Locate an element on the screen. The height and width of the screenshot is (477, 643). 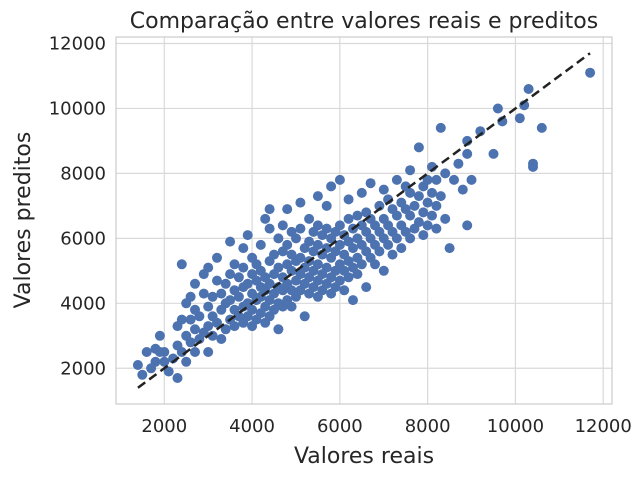
y-tick-label: 8000 is located at coordinates (83, 173).